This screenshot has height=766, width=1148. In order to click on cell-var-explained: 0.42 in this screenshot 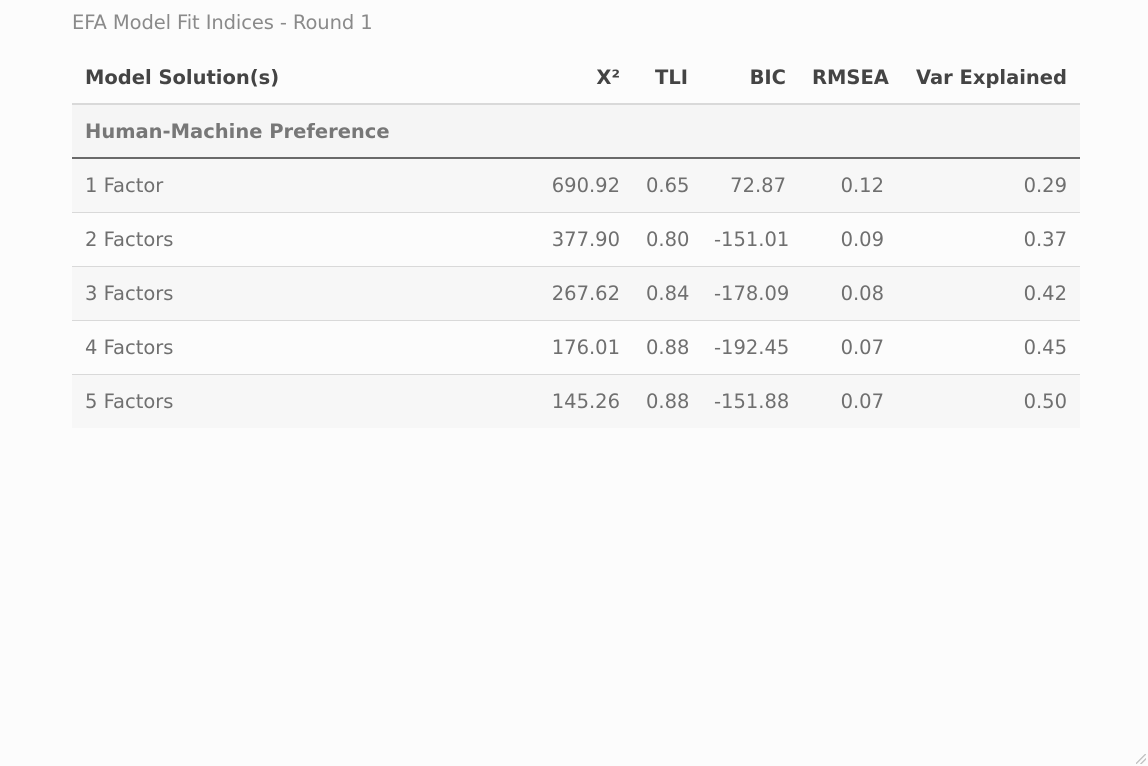, I will do `click(988, 293)`.